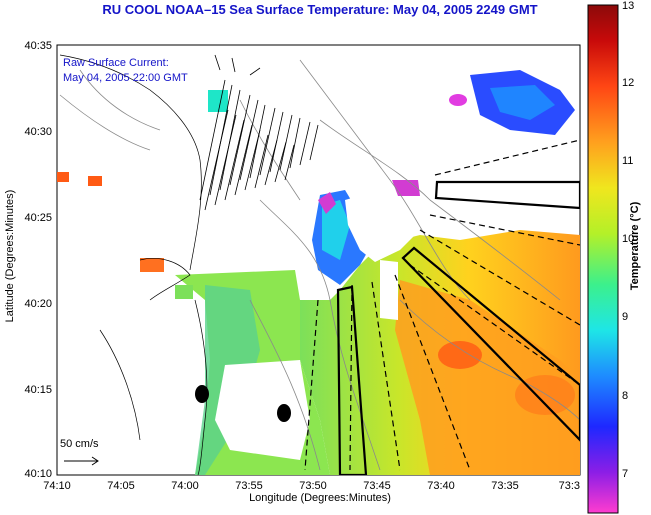 This screenshot has height=515, width=651. I want to click on colorbar, so click(603, 259).